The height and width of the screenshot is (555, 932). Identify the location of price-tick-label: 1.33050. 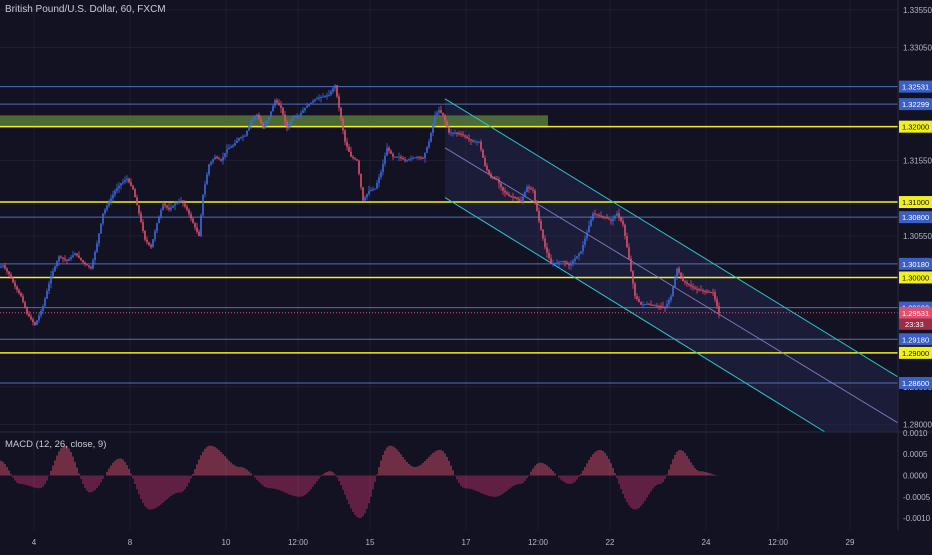
(917, 47).